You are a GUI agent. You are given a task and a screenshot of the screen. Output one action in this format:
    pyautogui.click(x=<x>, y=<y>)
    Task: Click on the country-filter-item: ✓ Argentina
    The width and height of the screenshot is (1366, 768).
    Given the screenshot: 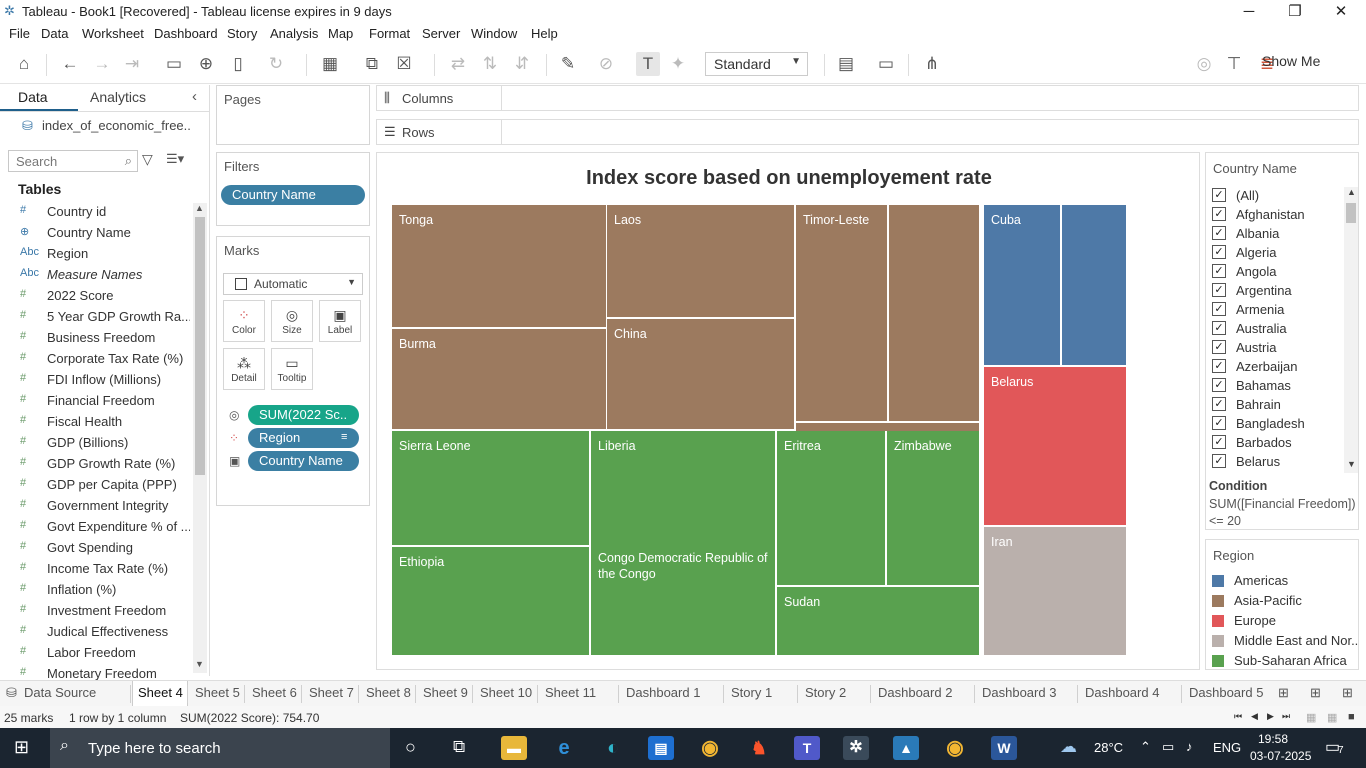 What is the action you would take?
    pyautogui.click(x=1277, y=291)
    